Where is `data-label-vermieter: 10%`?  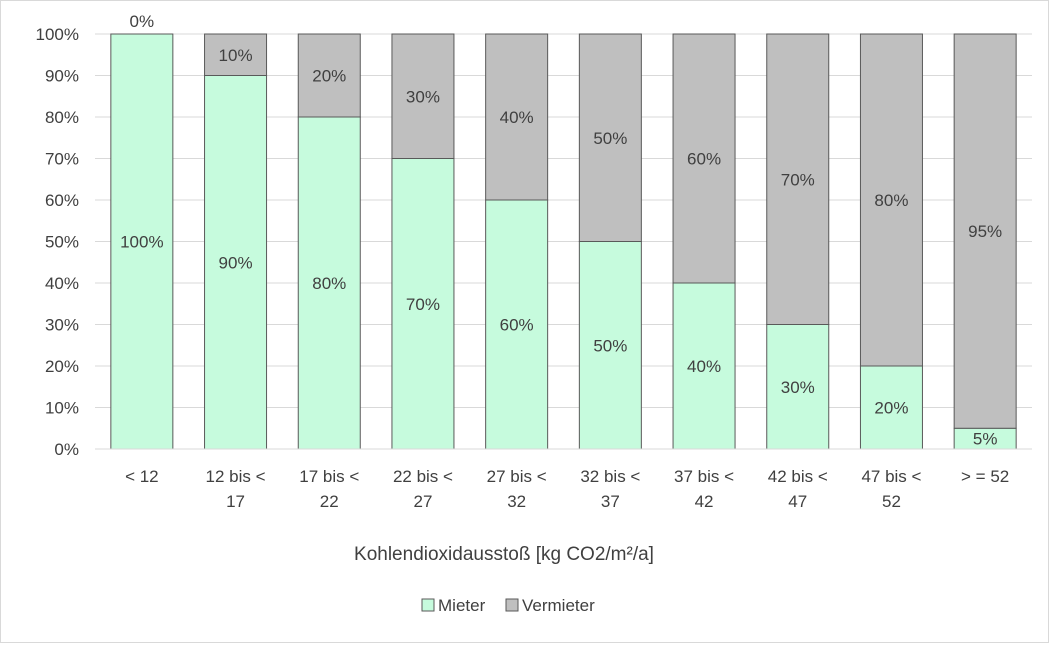 data-label-vermieter: 10% is located at coordinates (236, 55).